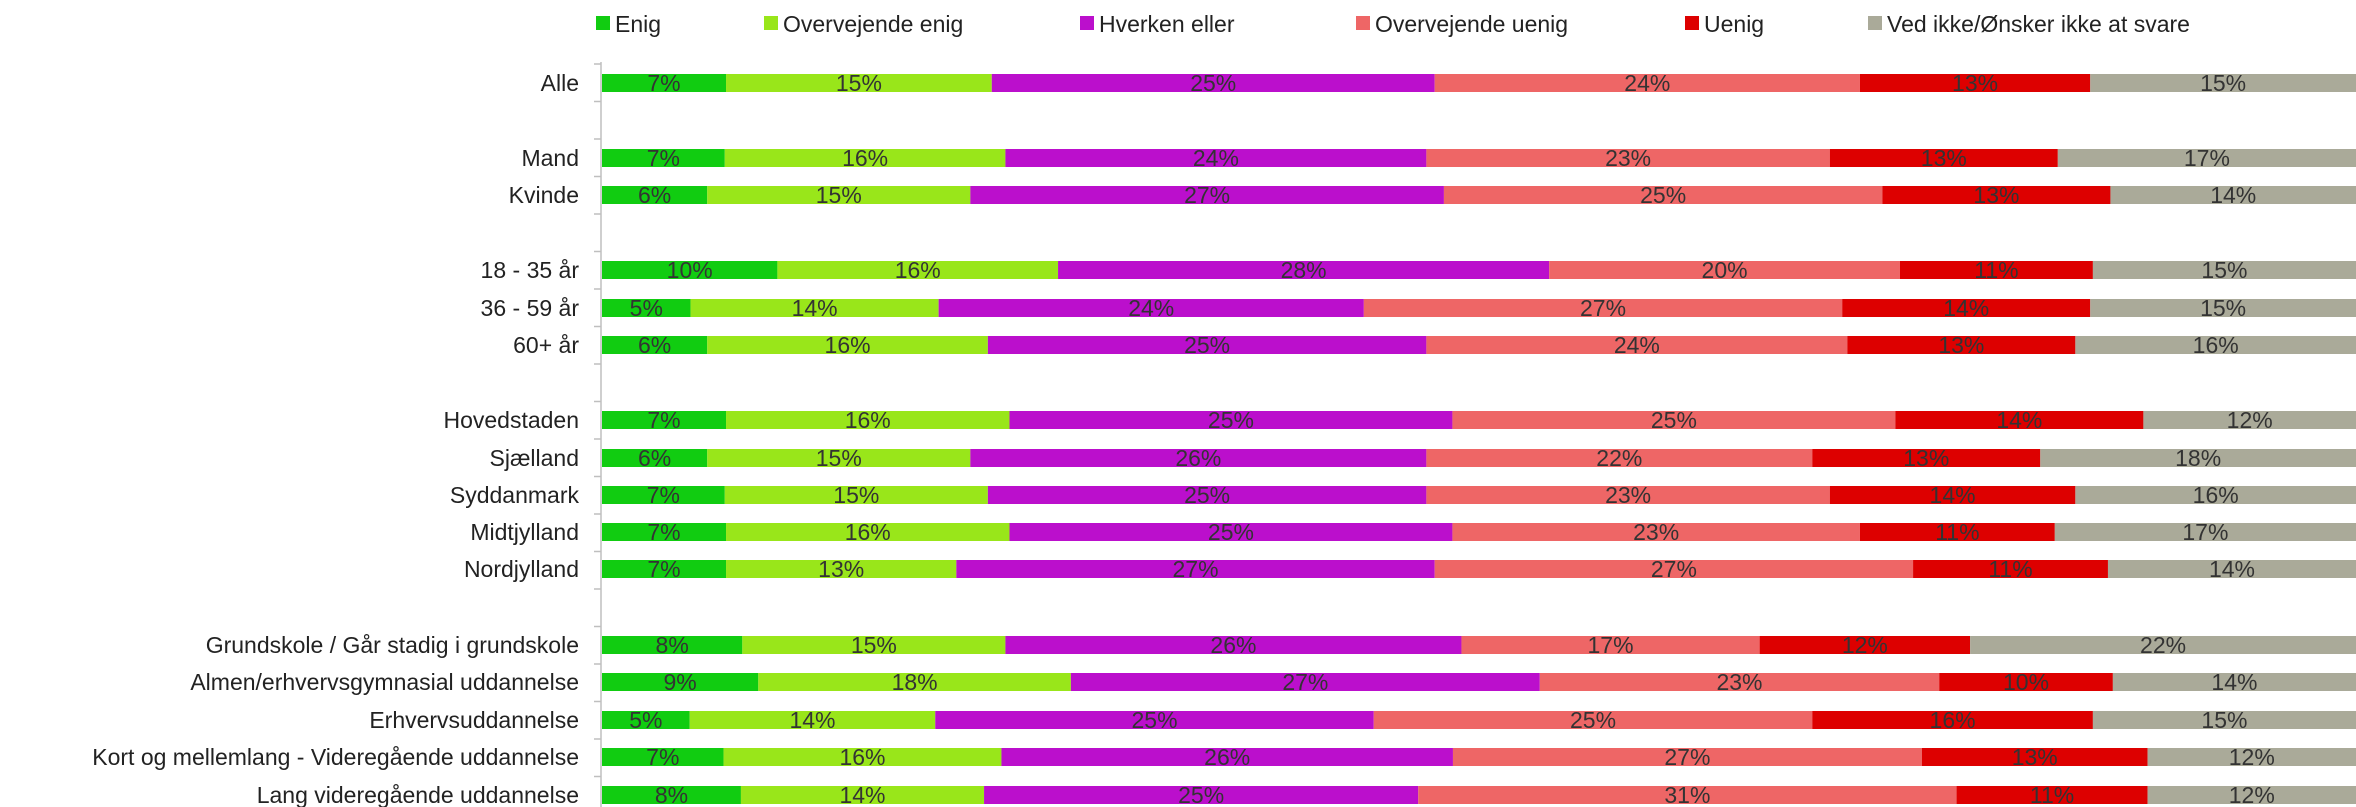 Image resolution: width=2356 pixels, height=807 pixels. Describe the element at coordinates (1734, 24) in the screenshot. I see `legend-label-4: Uenig` at that location.